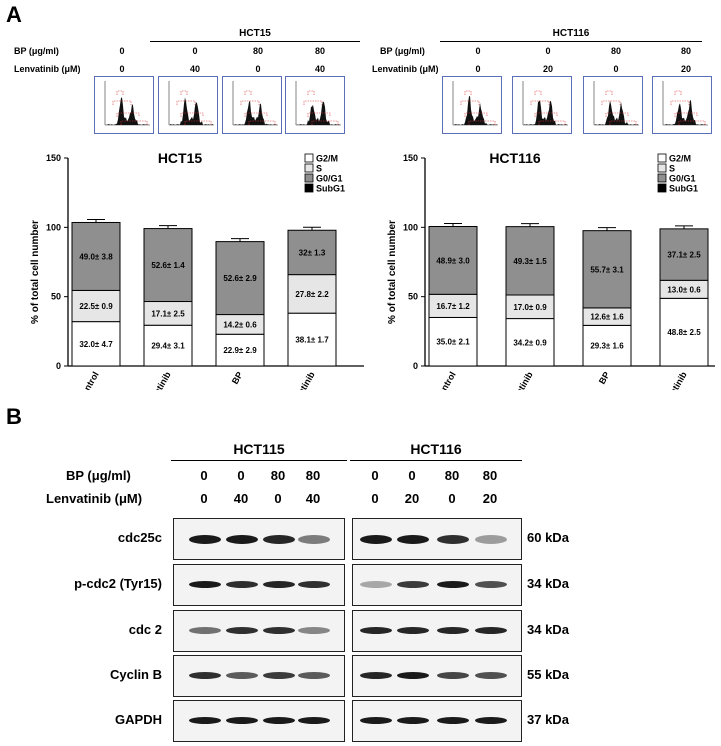 This screenshot has width=721, height=746. What do you see at coordinates (138, 719) in the screenshot?
I see `protein-label: GAPDH` at bounding box center [138, 719].